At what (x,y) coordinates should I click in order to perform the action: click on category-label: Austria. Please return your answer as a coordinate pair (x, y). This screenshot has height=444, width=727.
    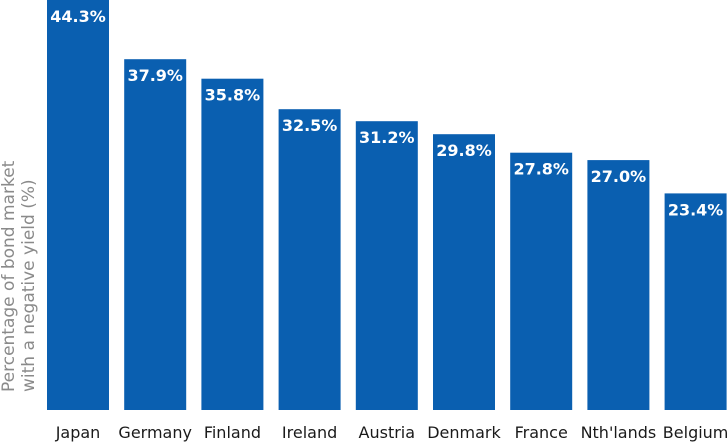
    Looking at the image, I should click on (387, 432).